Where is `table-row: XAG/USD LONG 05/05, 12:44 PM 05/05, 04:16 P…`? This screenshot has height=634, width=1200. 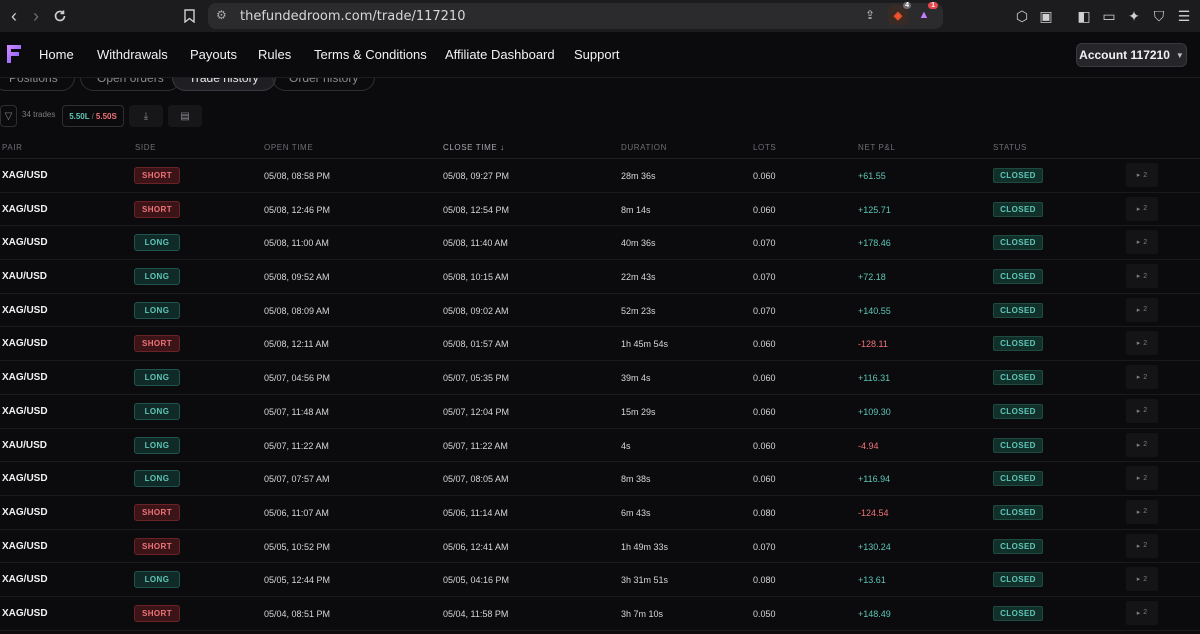 table-row: XAG/USD LONG 05/05, 12:44 PM 05/05, 04:16 P… is located at coordinates (600, 580).